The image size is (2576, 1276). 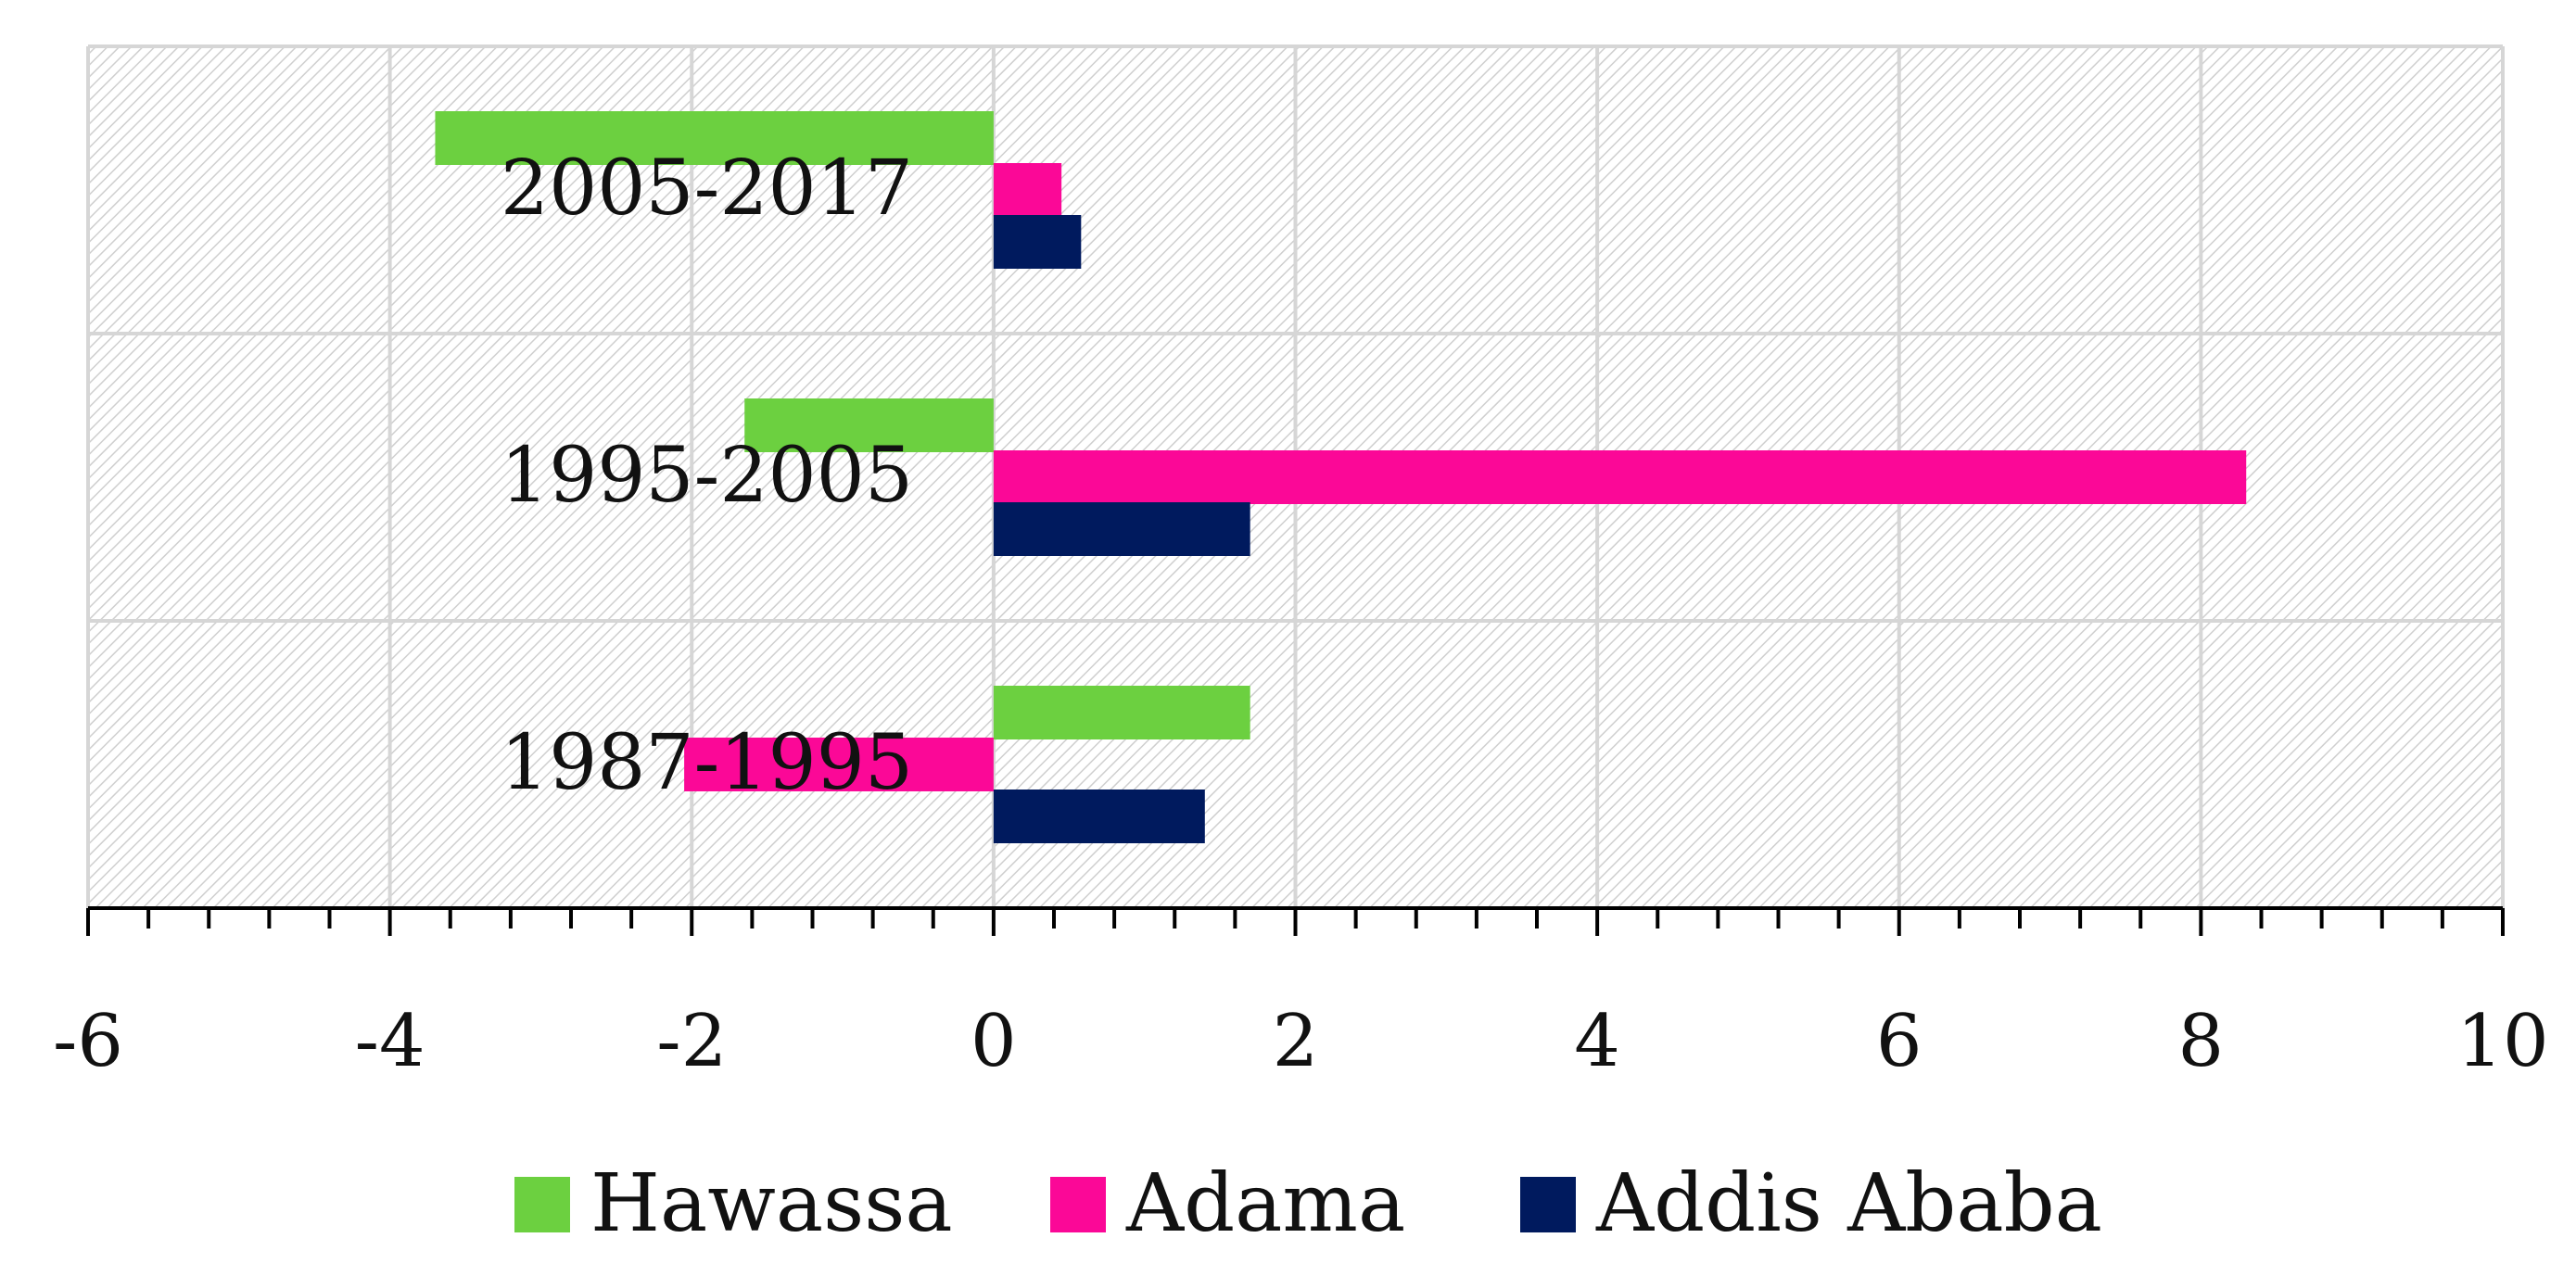 What do you see at coordinates (994, 1042) in the screenshot?
I see `x-tick-label: 0` at bounding box center [994, 1042].